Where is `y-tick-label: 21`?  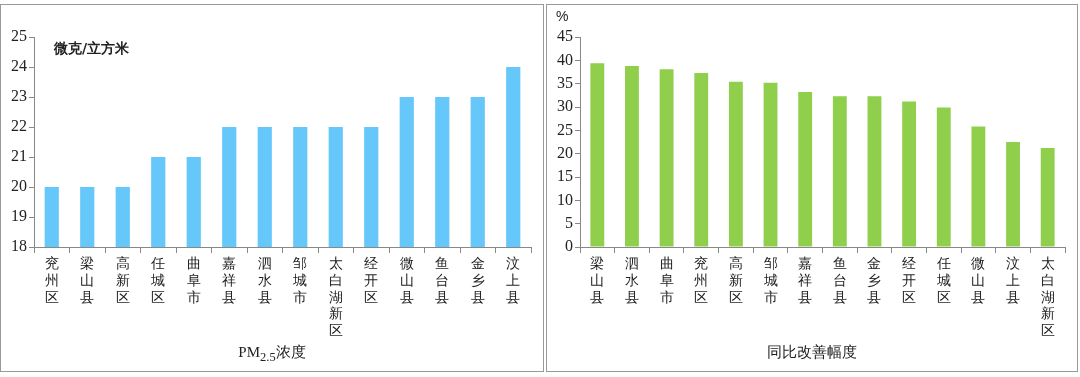 y-tick-label: 21 is located at coordinates (19, 156).